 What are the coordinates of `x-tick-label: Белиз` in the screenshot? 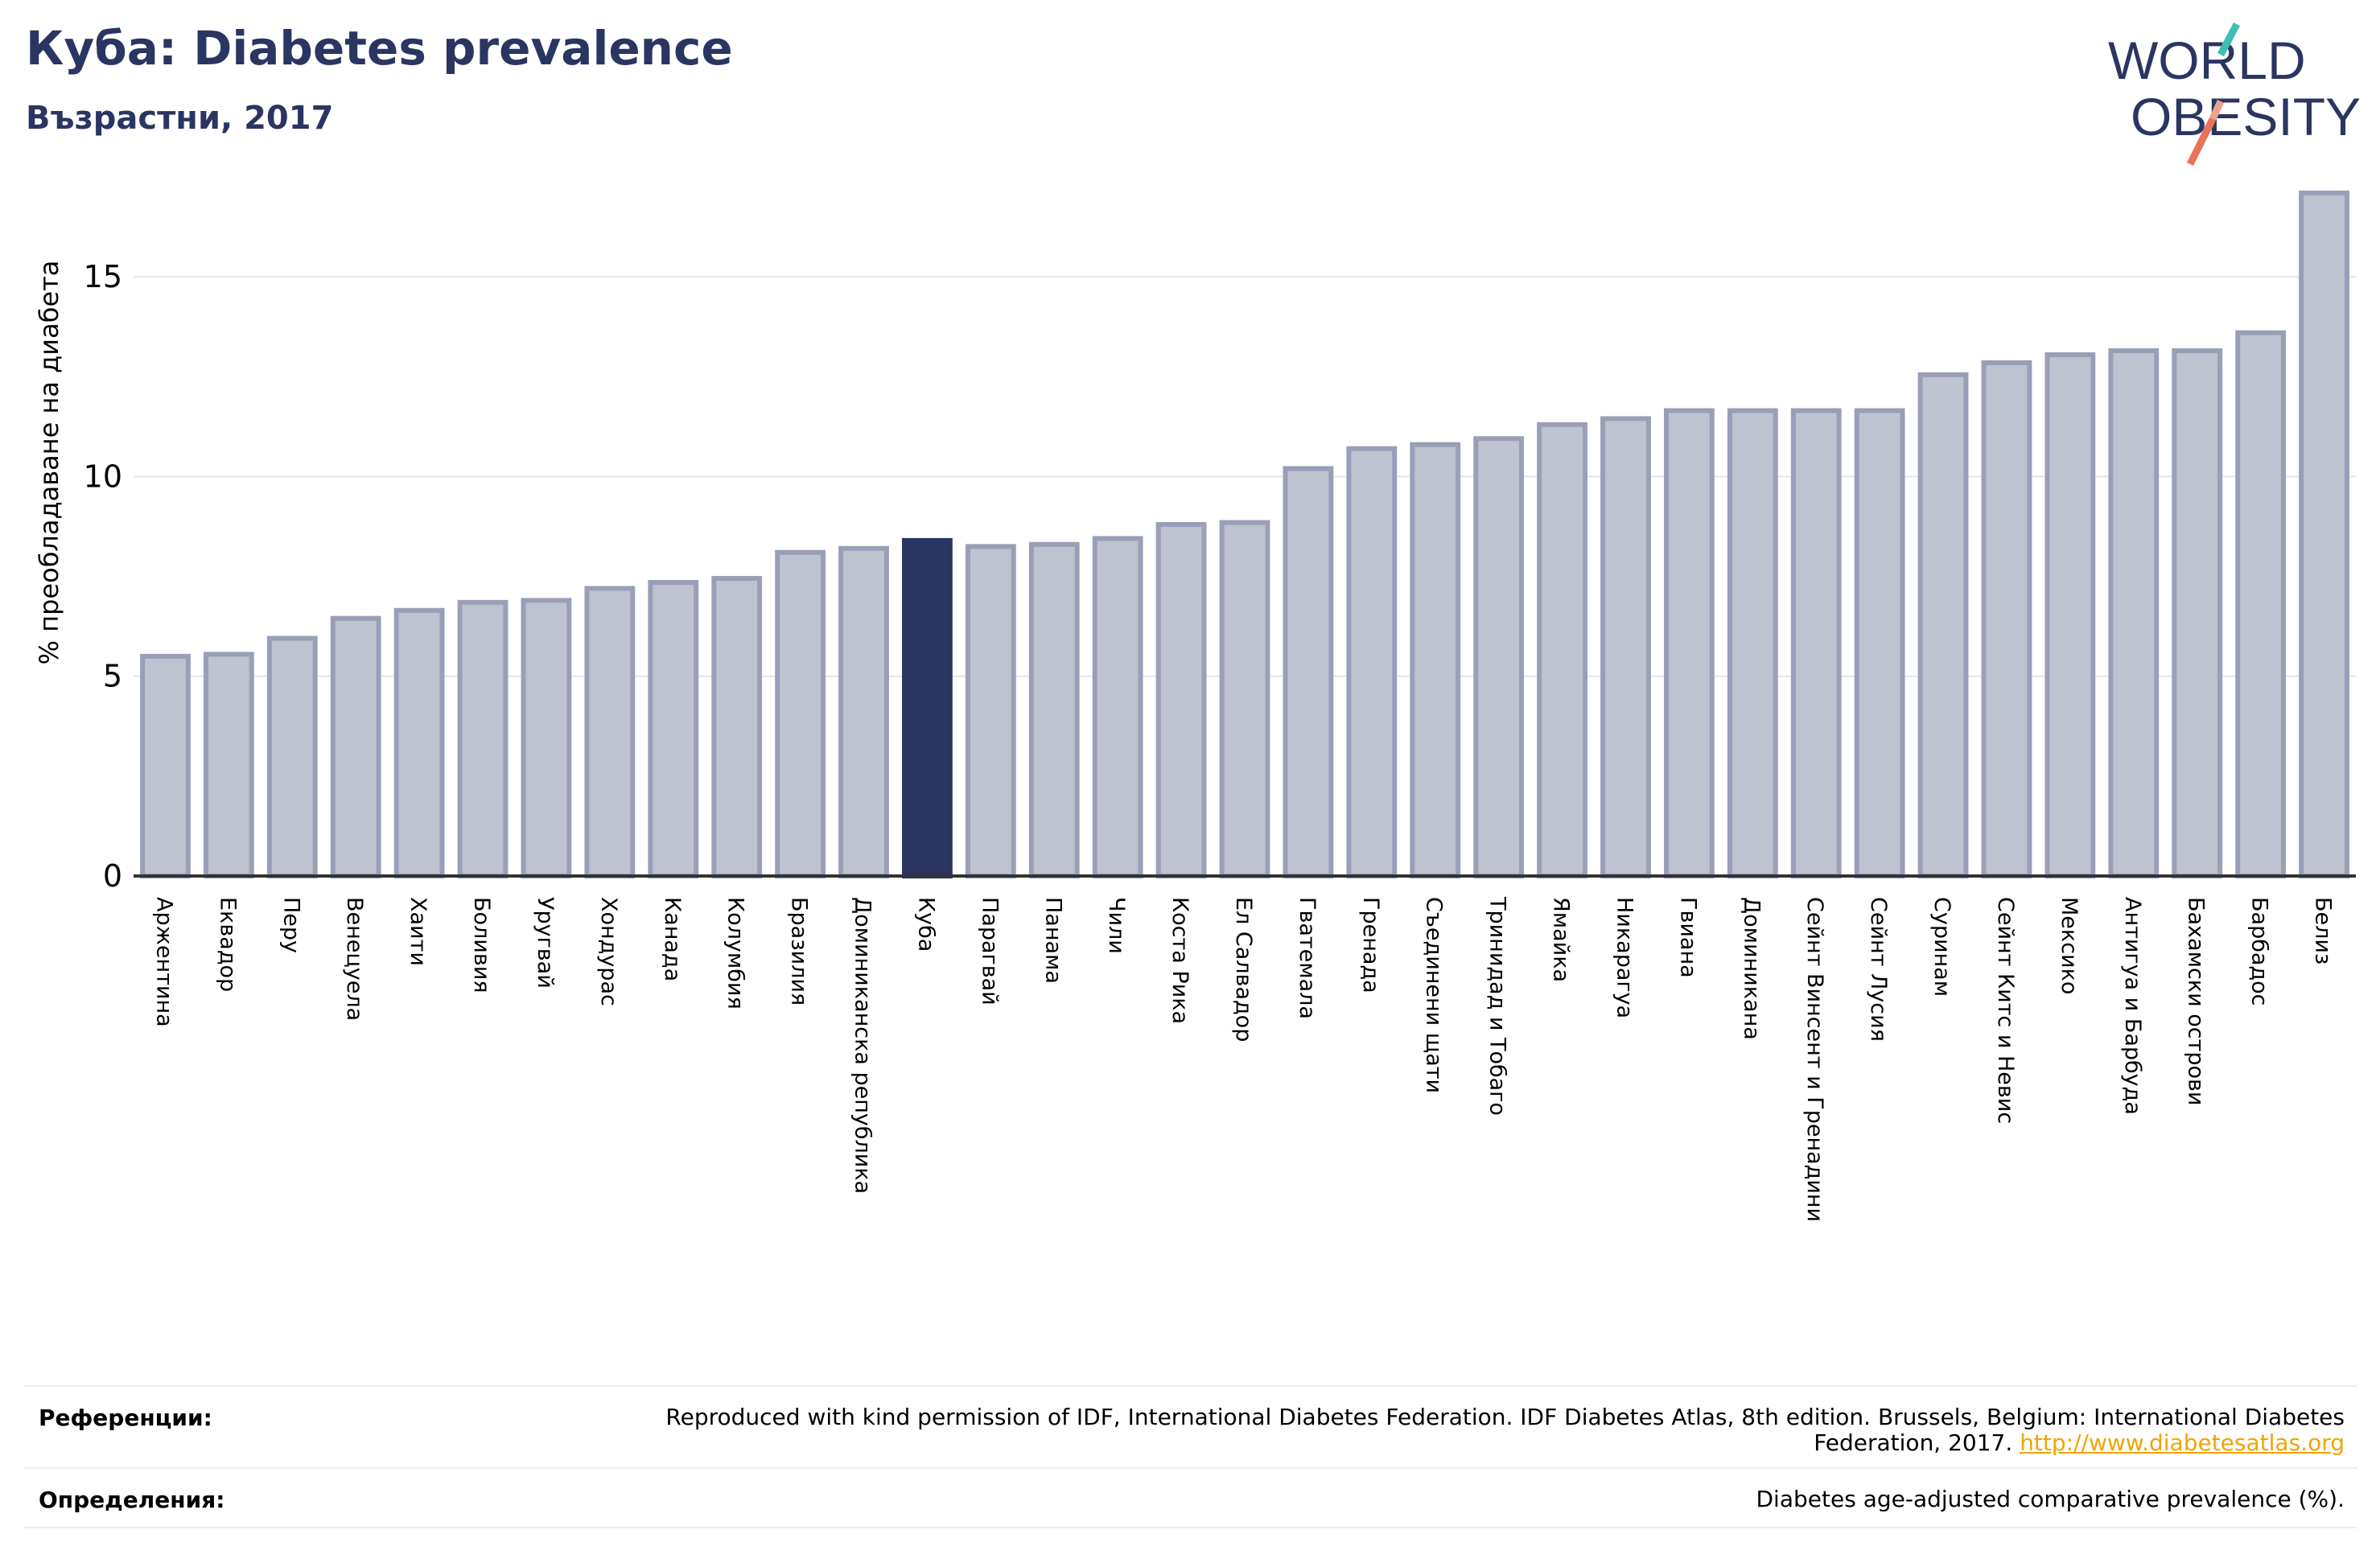 It's located at (2323, 930).